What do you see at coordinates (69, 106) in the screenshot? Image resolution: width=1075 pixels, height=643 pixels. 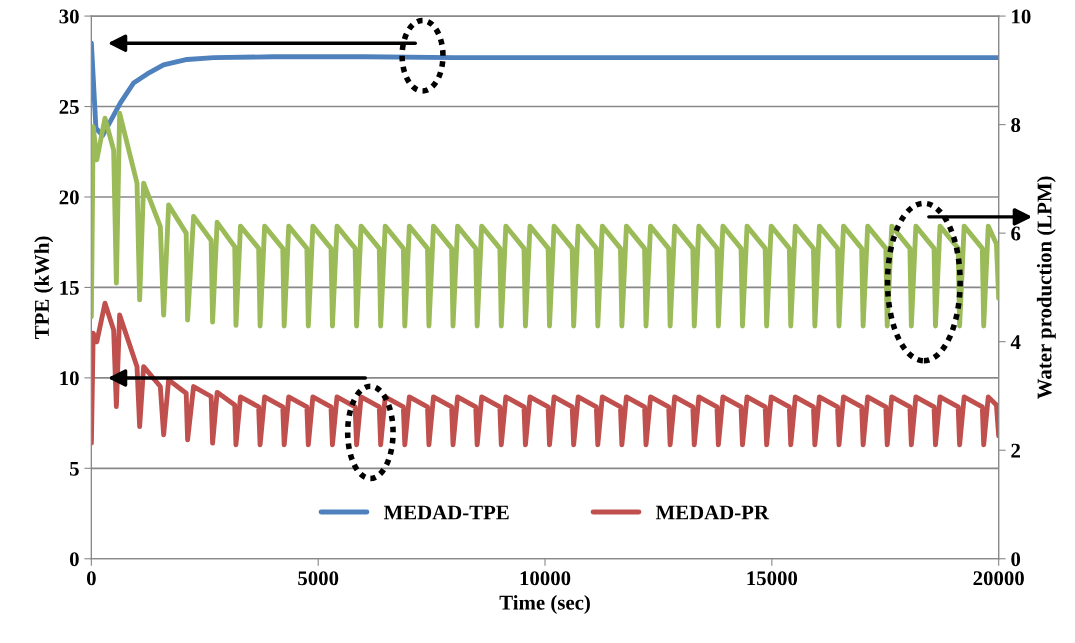 I see `y-tick-label: 25` at bounding box center [69, 106].